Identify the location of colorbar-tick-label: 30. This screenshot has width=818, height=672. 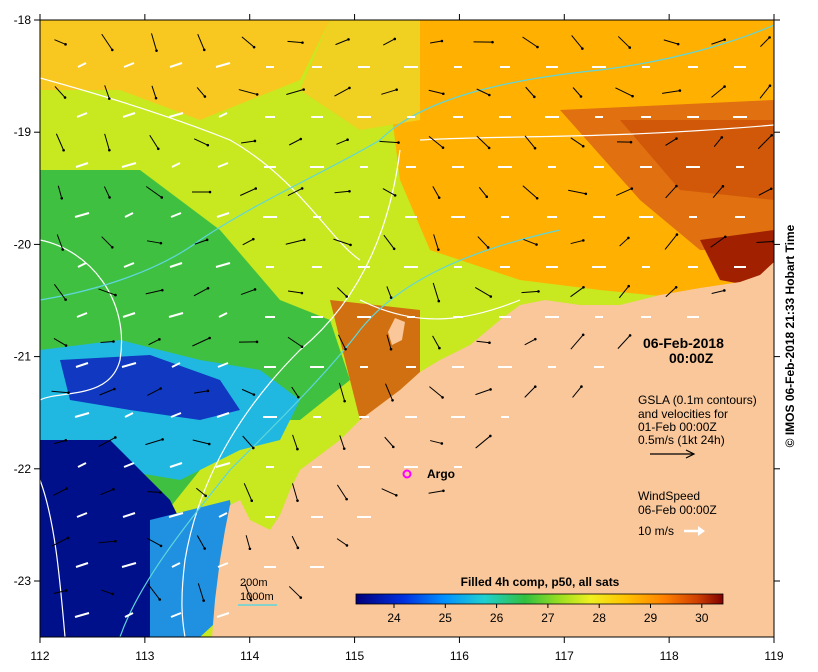
(702, 618).